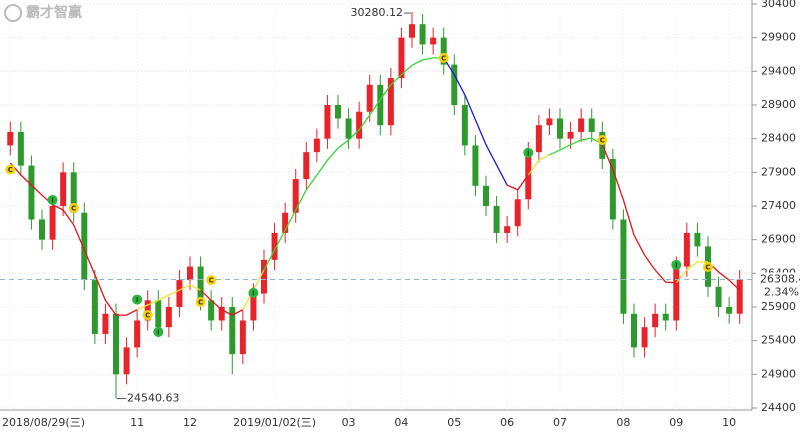 The image size is (800, 432). Describe the element at coordinates (623, 422) in the screenshot. I see `x-tick-label: 08` at that location.